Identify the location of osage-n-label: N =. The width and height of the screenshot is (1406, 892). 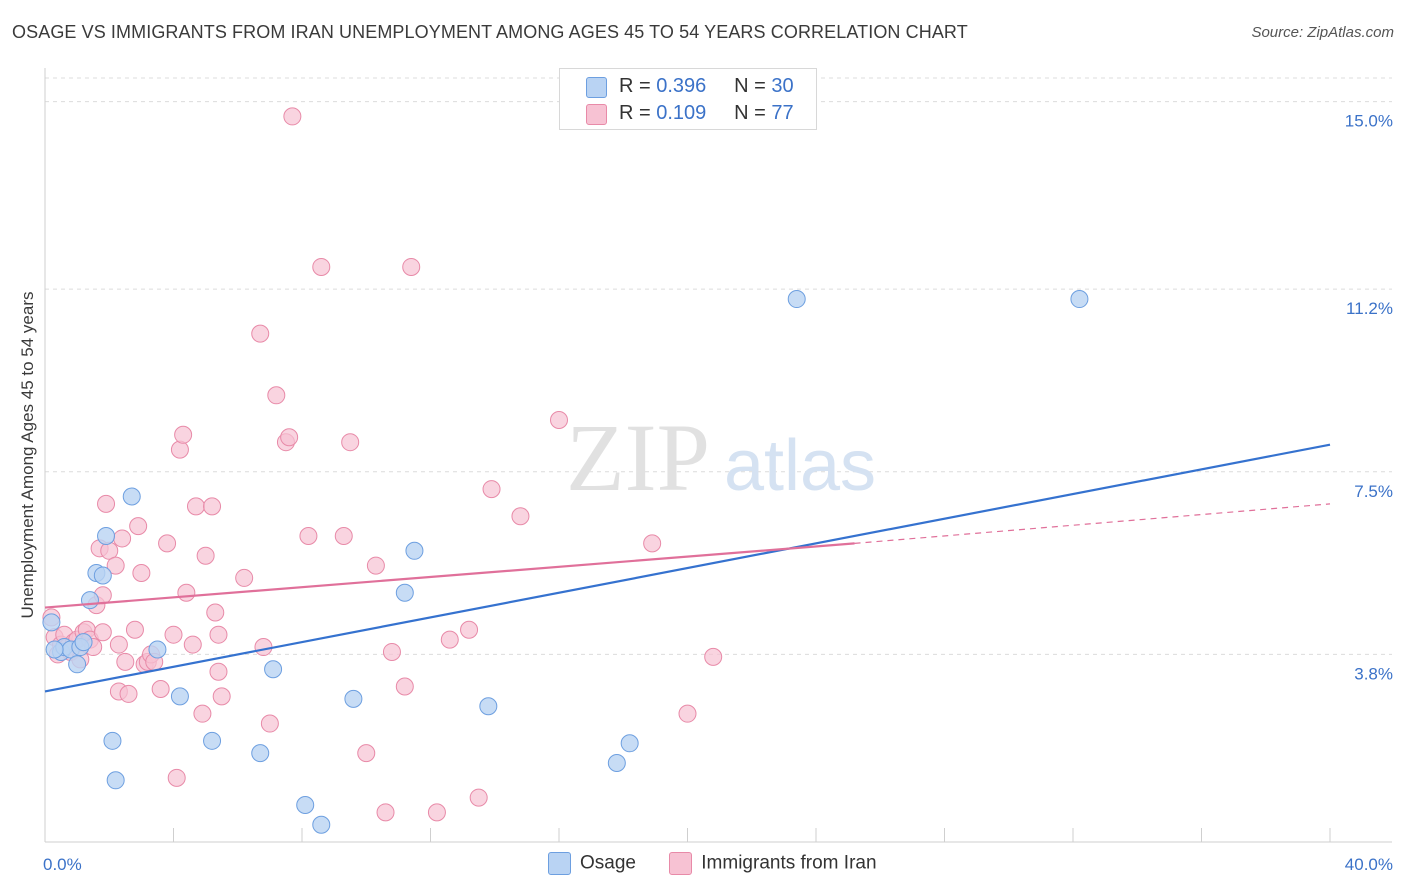
(750, 86).